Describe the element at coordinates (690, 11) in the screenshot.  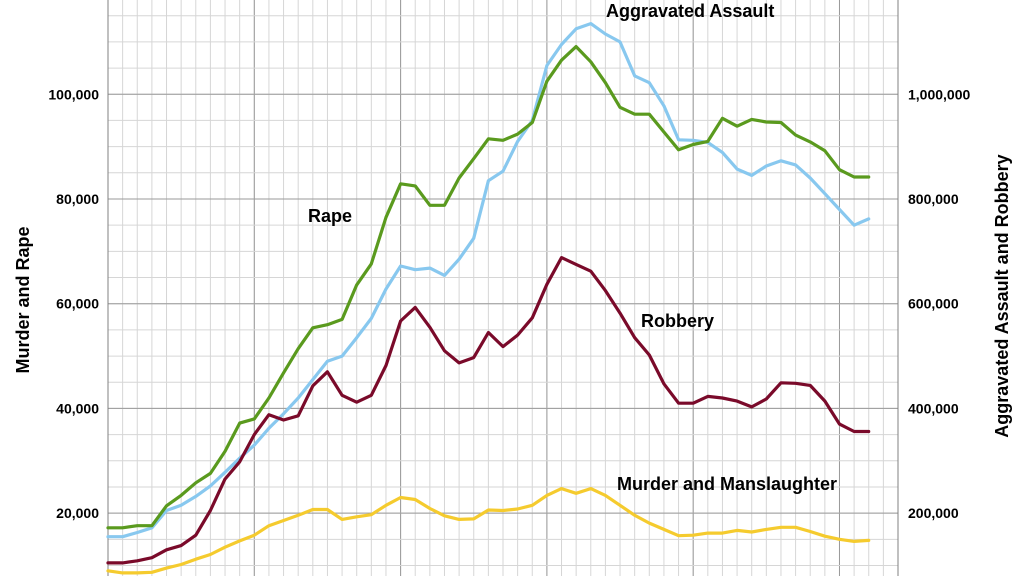
I see `label-aggravated-assault: Aggravated Assault` at that location.